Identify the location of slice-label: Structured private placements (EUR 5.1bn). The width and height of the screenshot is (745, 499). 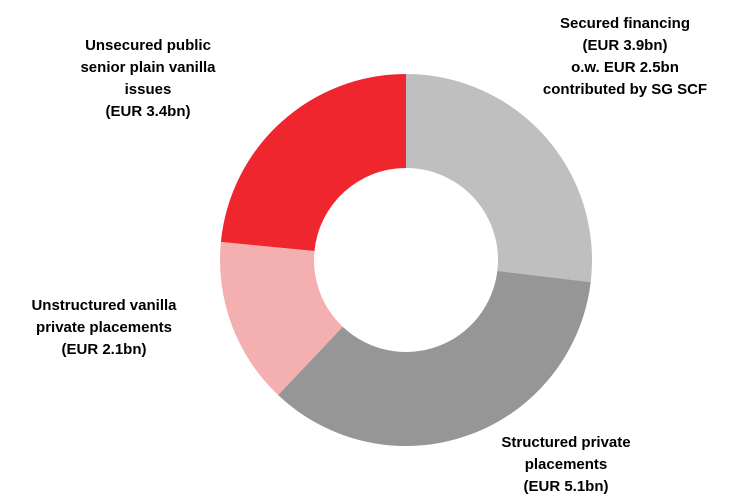
(565, 464).